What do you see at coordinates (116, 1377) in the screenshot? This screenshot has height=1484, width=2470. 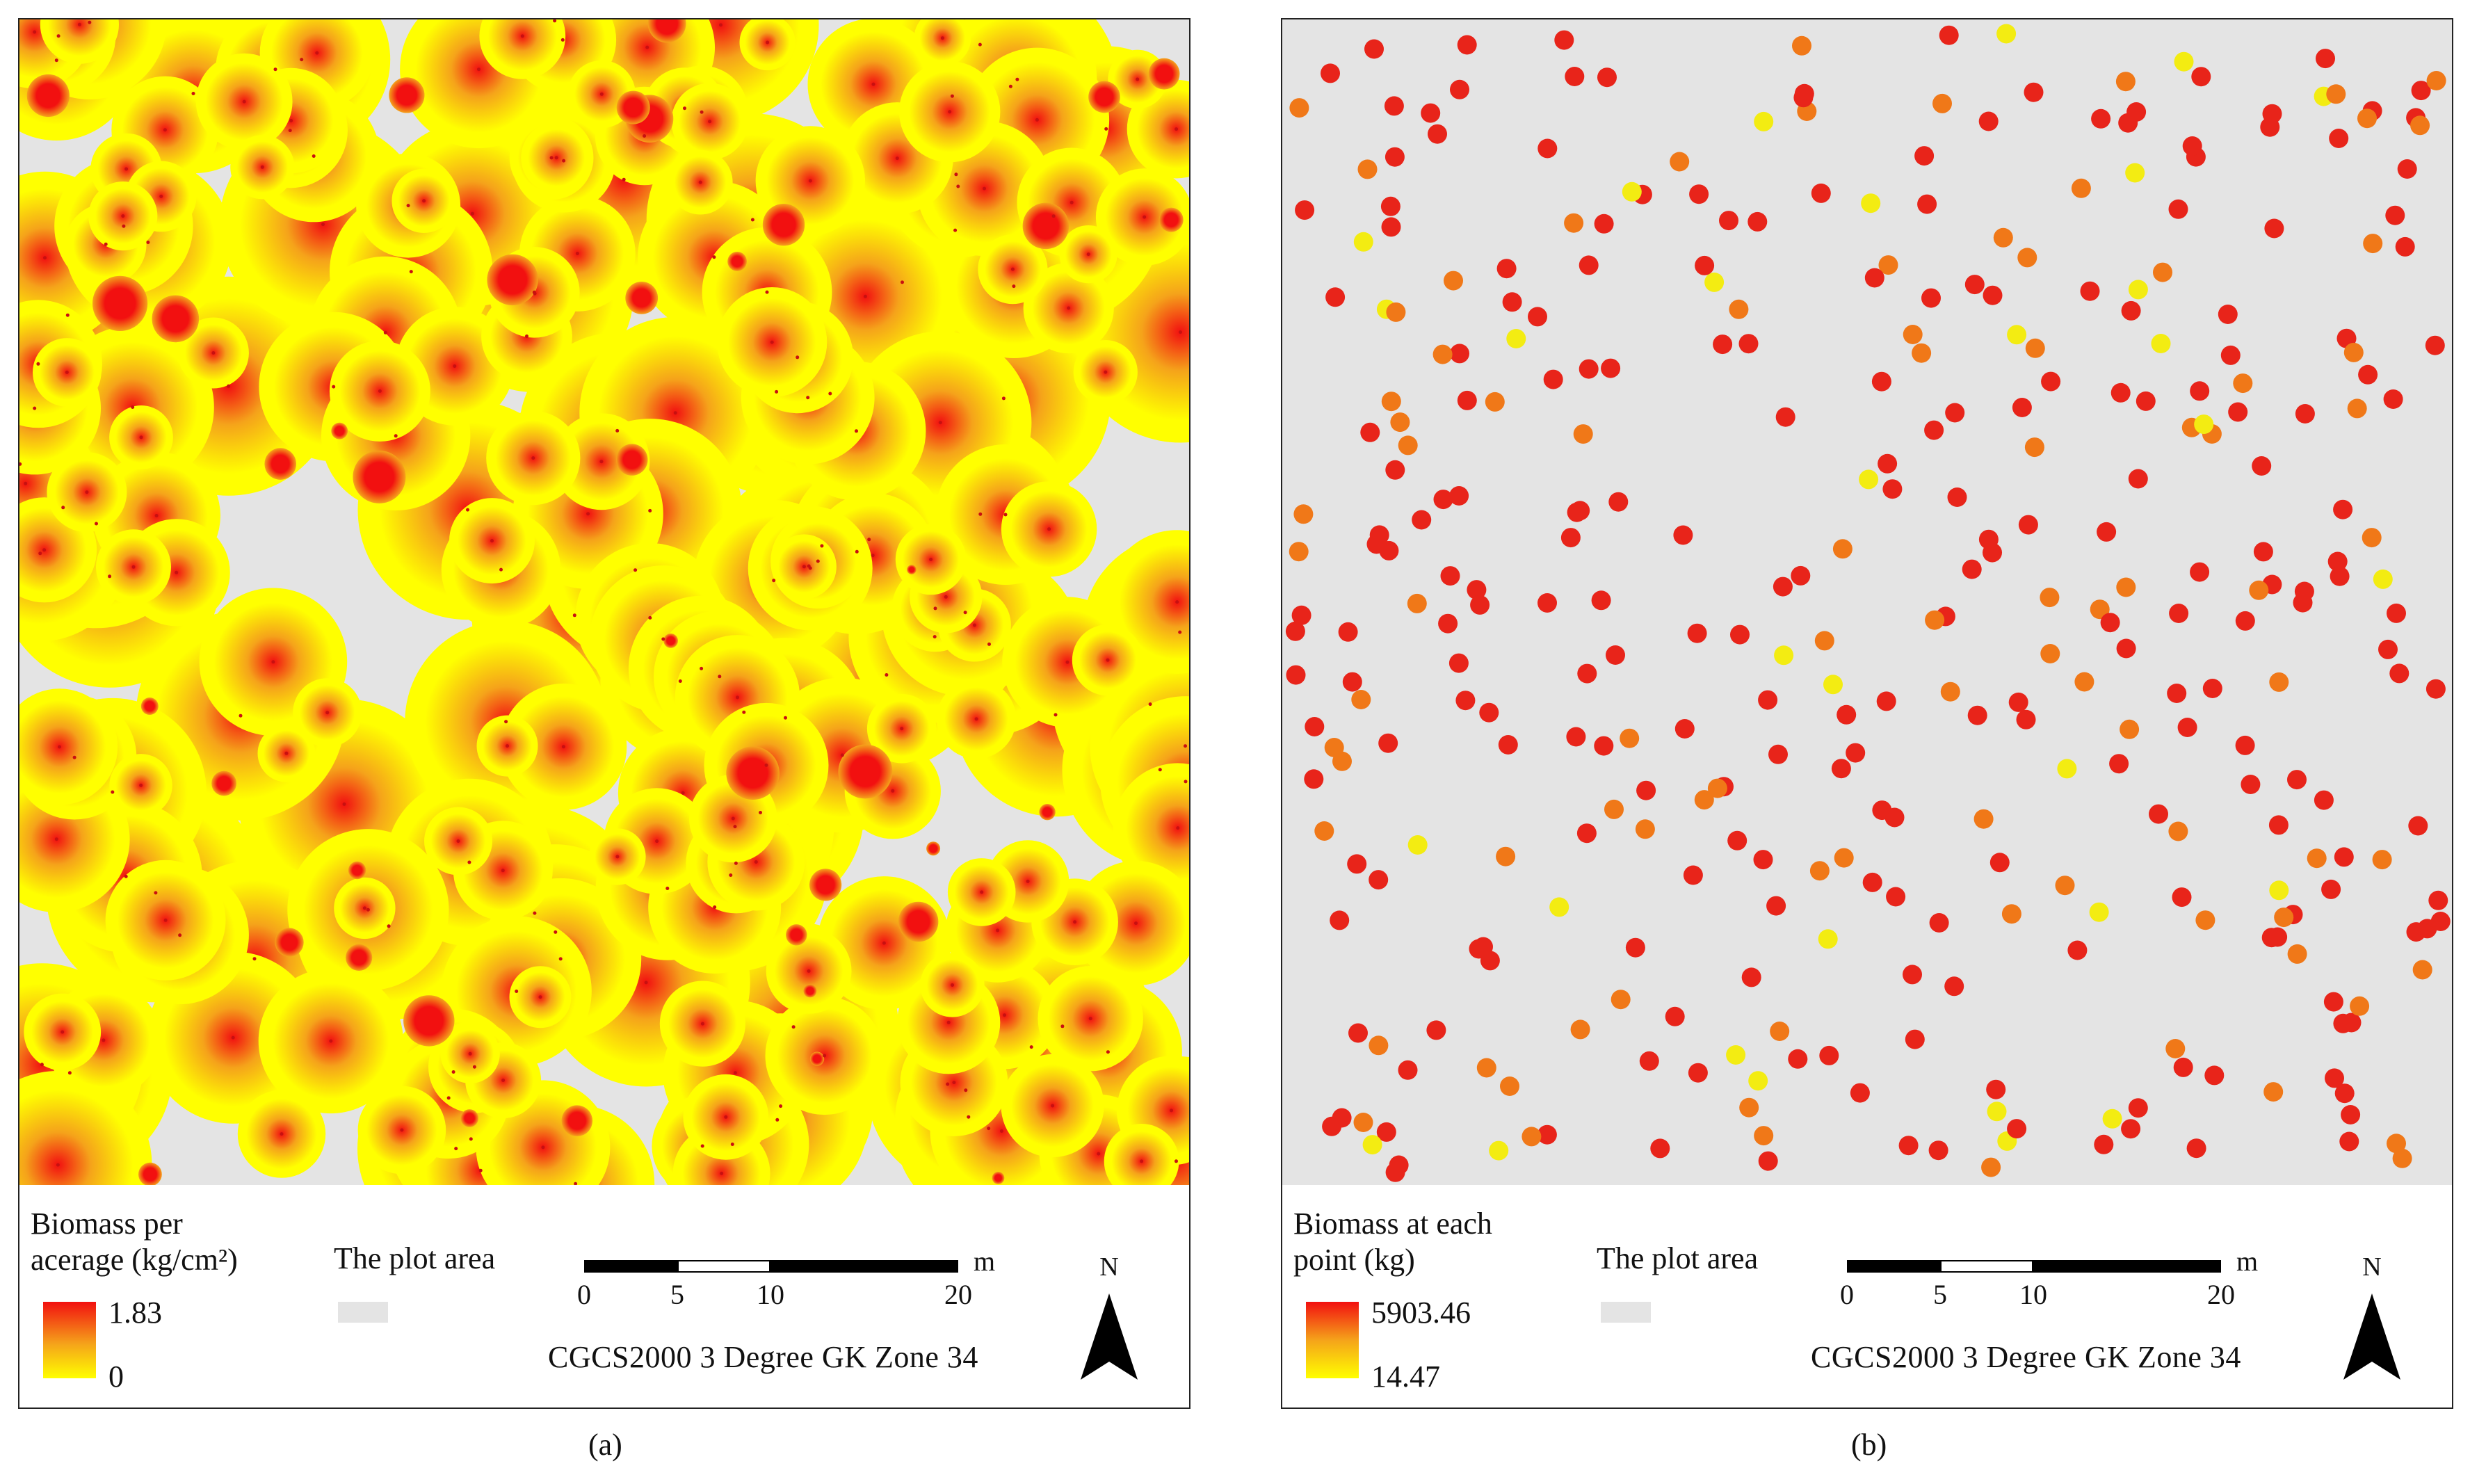 I see `ramp-min-label: 0` at bounding box center [116, 1377].